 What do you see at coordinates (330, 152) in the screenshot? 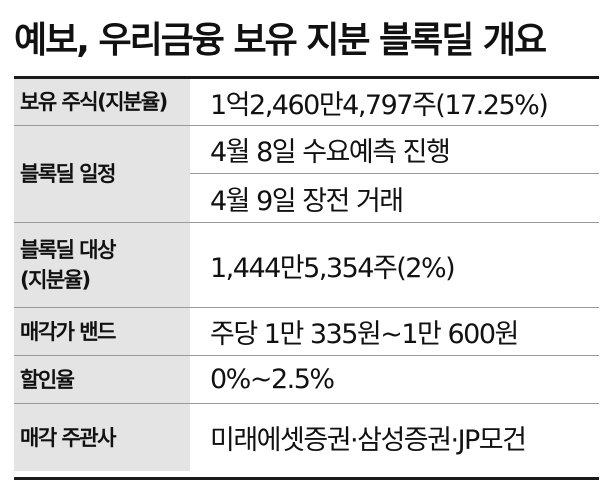
I see `row-value-schedule-1: 4월 8일 수요예측 진행` at bounding box center [330, 152].